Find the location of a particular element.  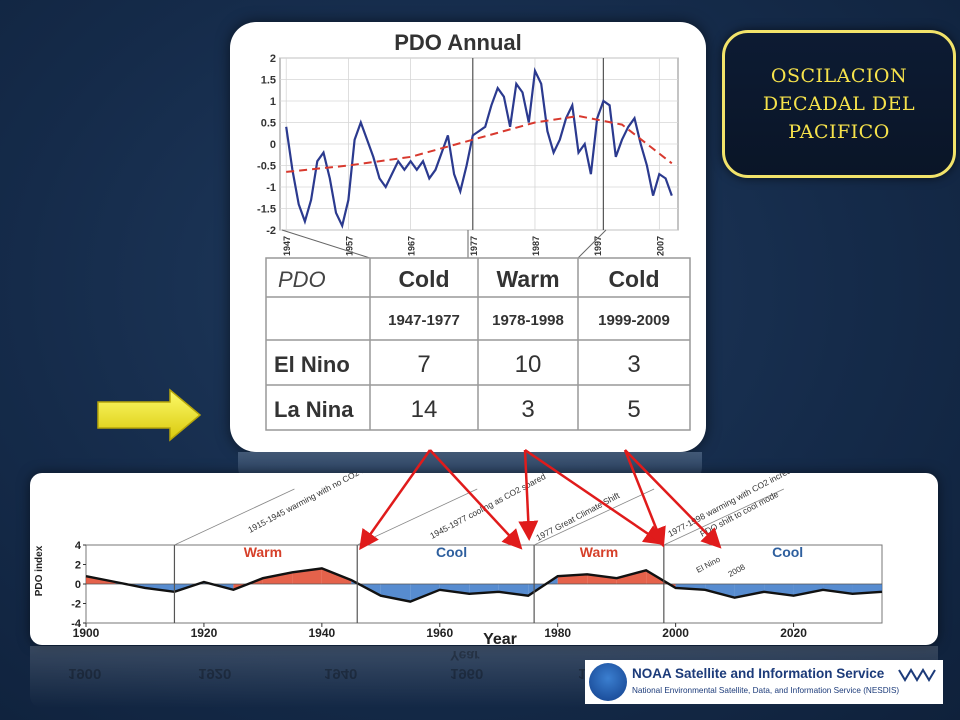

y-tick-label: -0.5 is located at coordinates (266, 167).